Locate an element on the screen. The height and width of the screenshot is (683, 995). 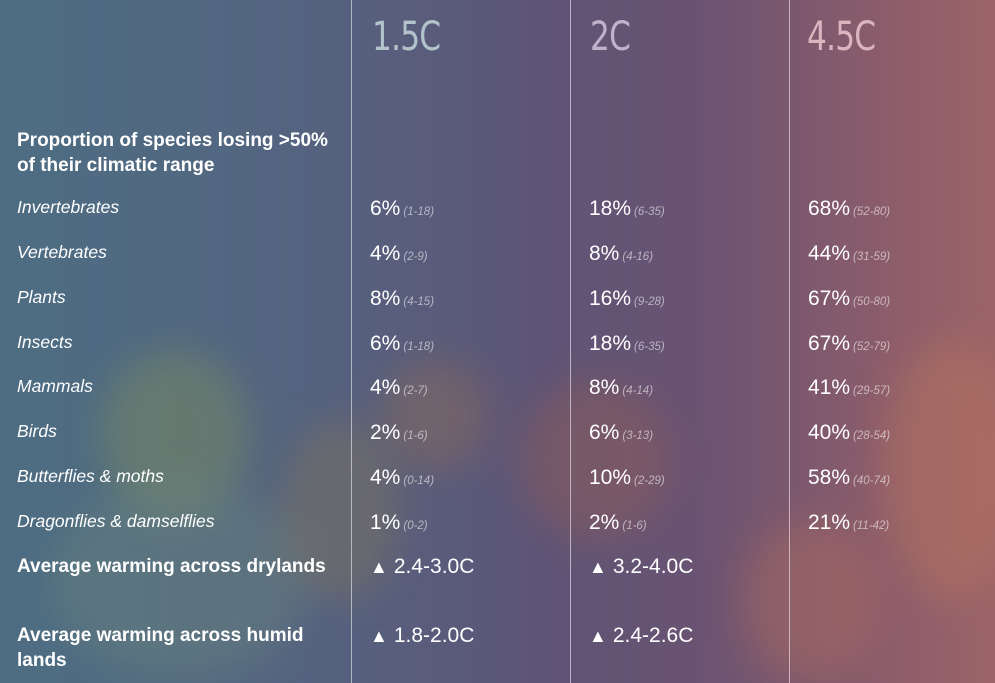
row-label: Dragonflies & damselflies is located at coordinates (116, 521).